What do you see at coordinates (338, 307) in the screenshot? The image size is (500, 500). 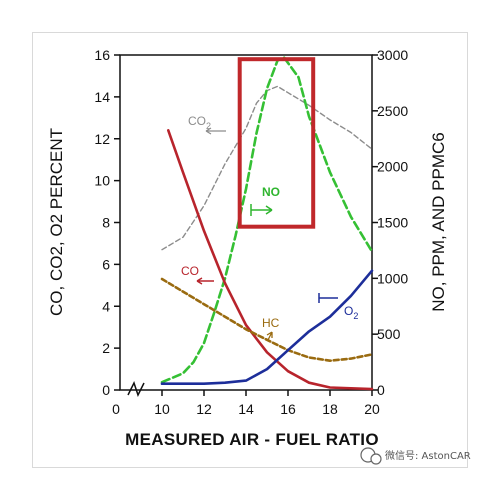 I see `o2-label: O2` at bounding box center [338, 307].